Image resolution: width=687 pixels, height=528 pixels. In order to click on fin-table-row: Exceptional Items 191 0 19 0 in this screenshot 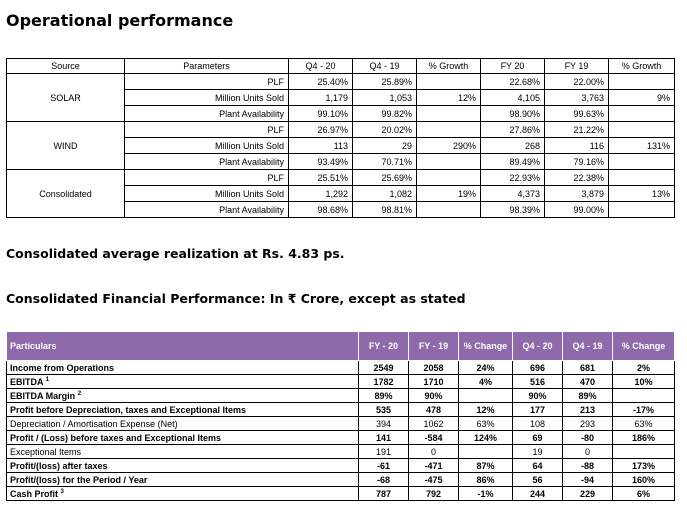, I will do `click(340, 451)`.